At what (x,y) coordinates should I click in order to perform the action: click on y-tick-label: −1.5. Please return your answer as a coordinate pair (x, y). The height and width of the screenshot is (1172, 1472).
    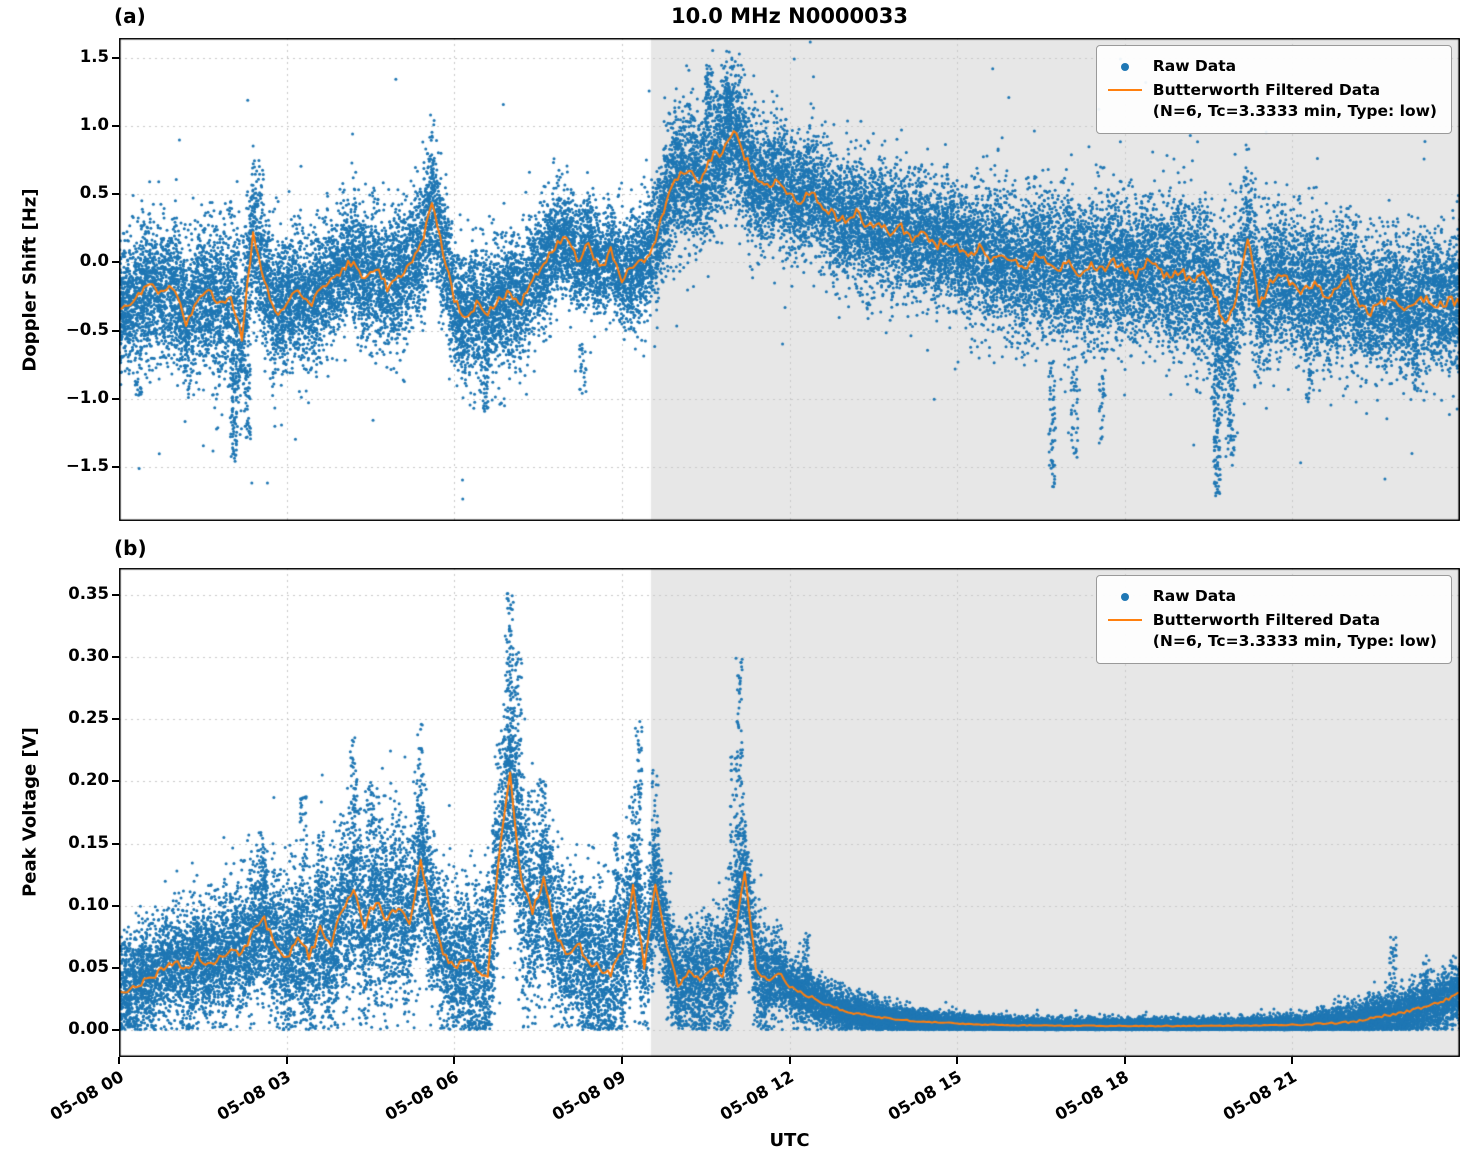
    Looking at the image, I should click on (87, 465).